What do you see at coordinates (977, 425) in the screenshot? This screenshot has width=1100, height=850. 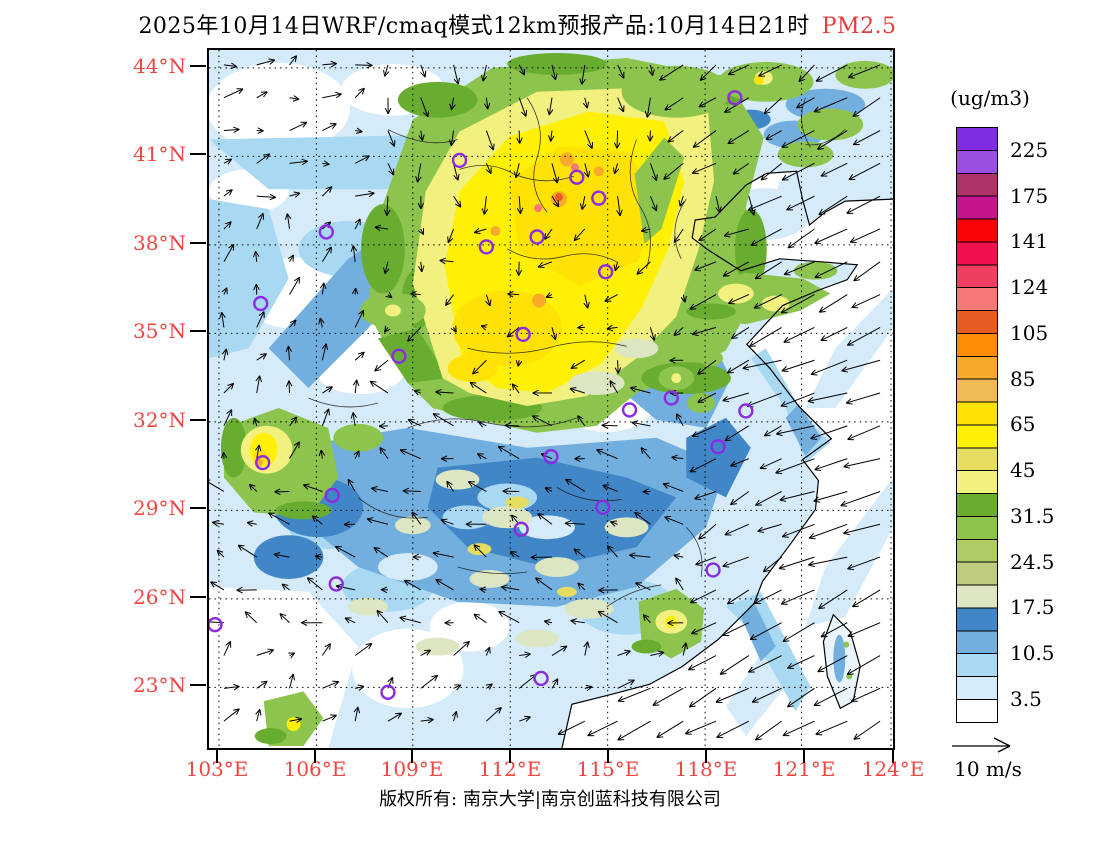 I see `legend-colorbar` at bounding box center [977, 425].